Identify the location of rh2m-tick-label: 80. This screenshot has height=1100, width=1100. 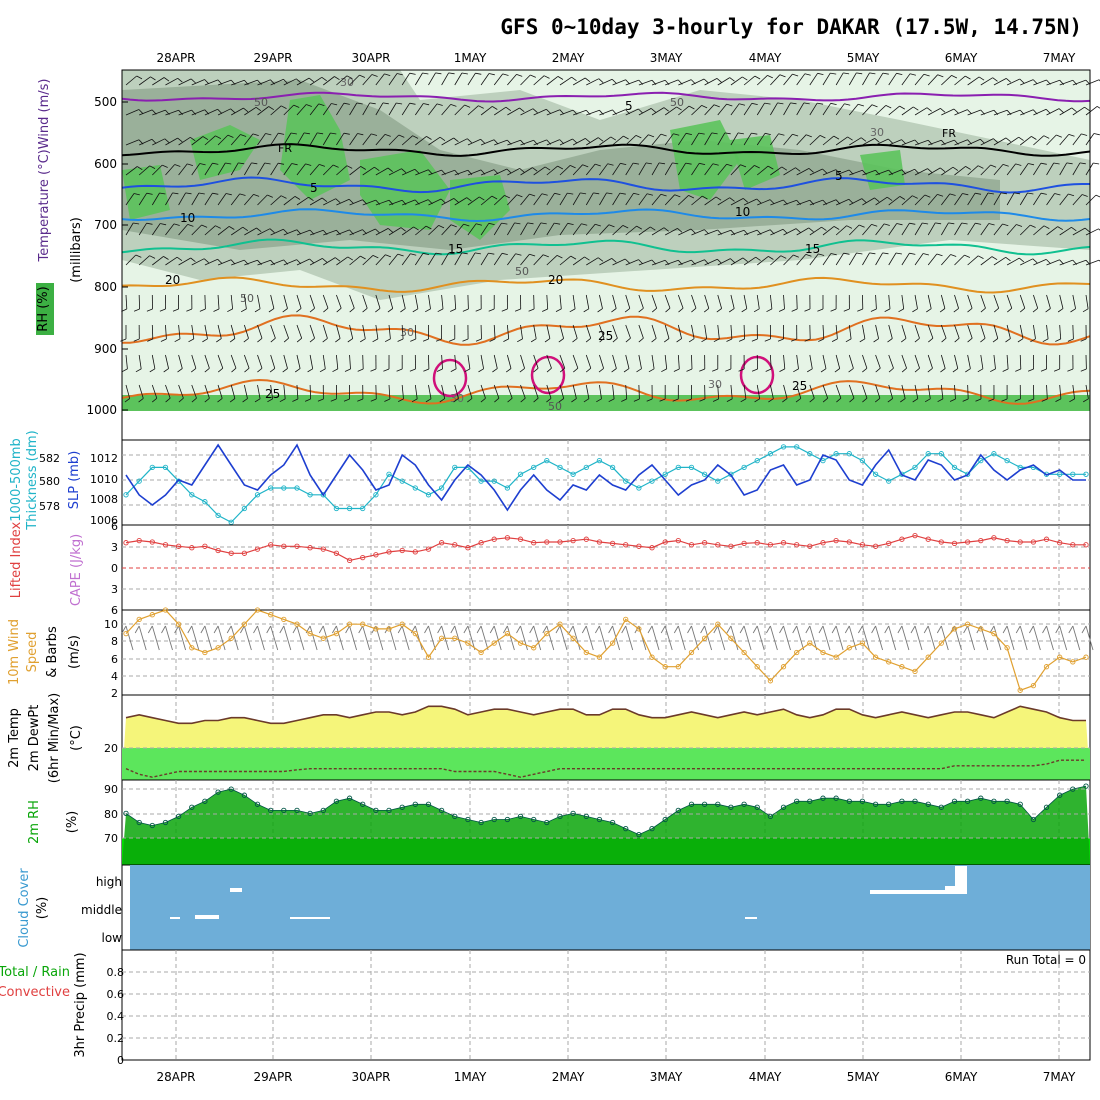
(111, 814).